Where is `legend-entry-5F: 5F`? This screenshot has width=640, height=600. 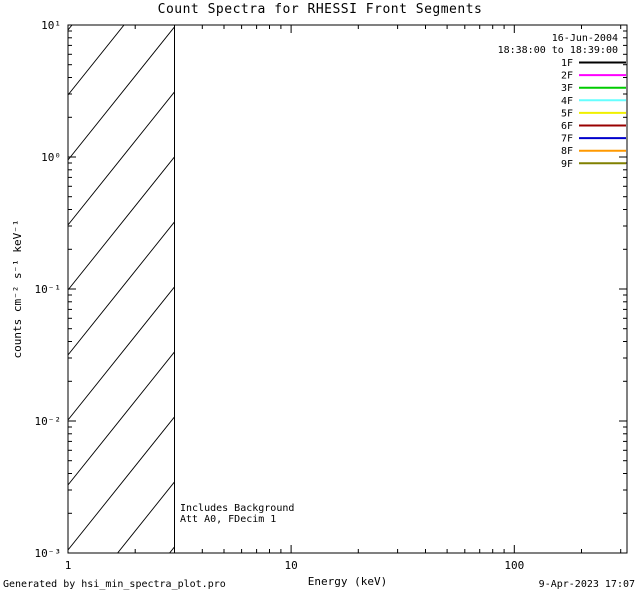 legend-entry-5F: 5F is located at coordinates (593, 113).